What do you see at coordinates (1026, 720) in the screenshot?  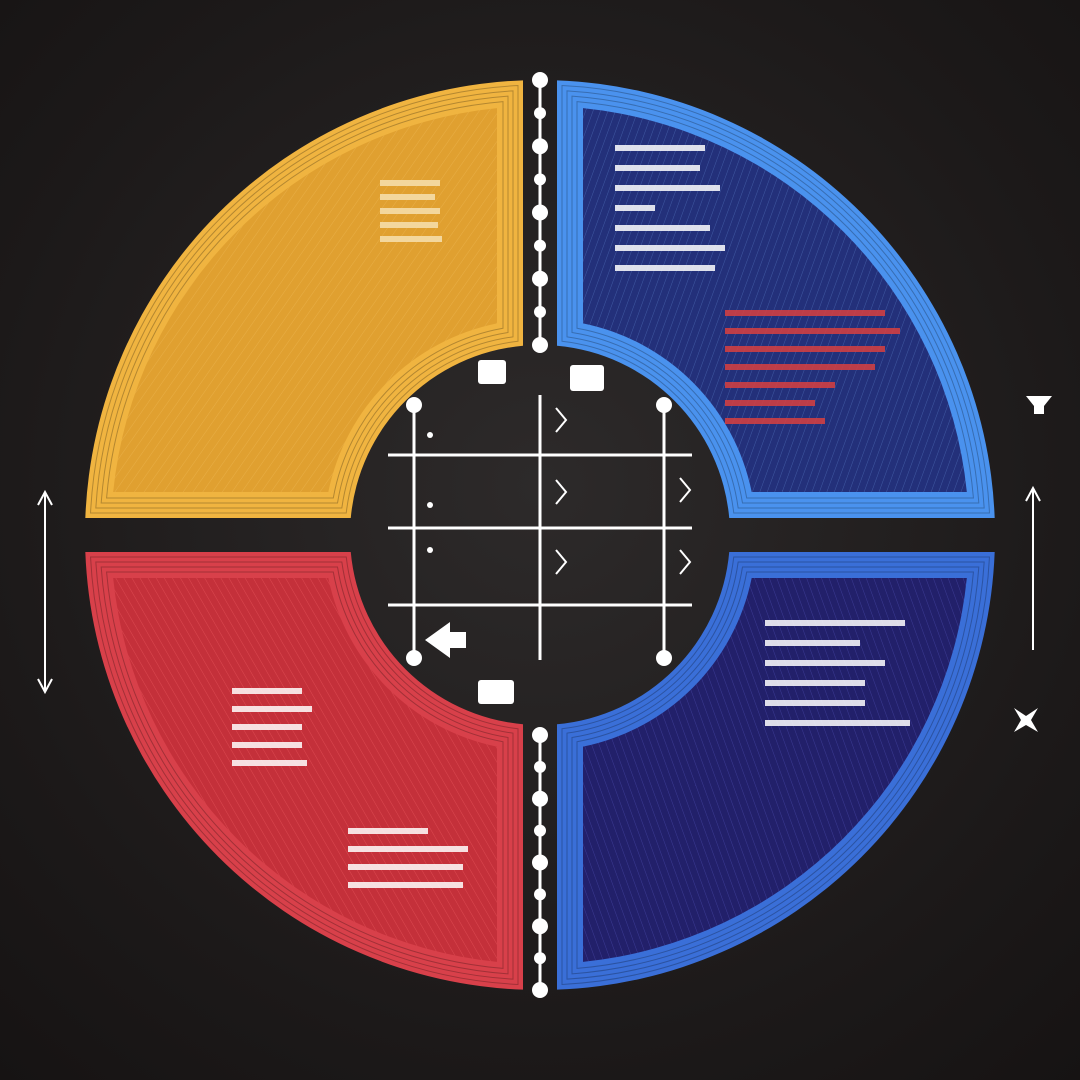 I see `star-icon` at bounding box center [1026, 720].